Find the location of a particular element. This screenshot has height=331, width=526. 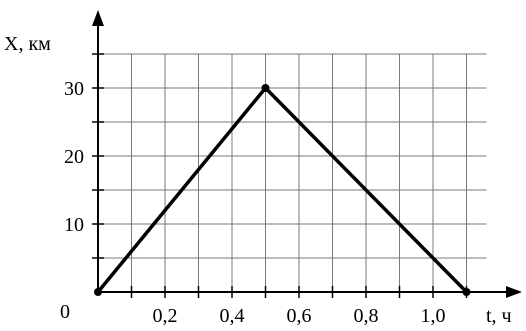

x-tick-label: 0,6 is located at coordinates (299, 316).